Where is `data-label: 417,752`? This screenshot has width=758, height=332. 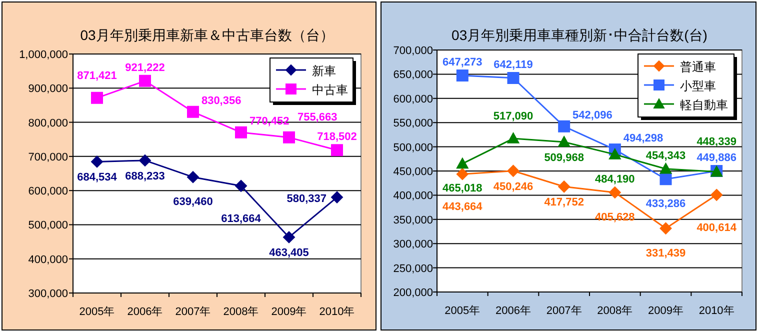
data-label: 417,752 is located at coordinates (564, 202).